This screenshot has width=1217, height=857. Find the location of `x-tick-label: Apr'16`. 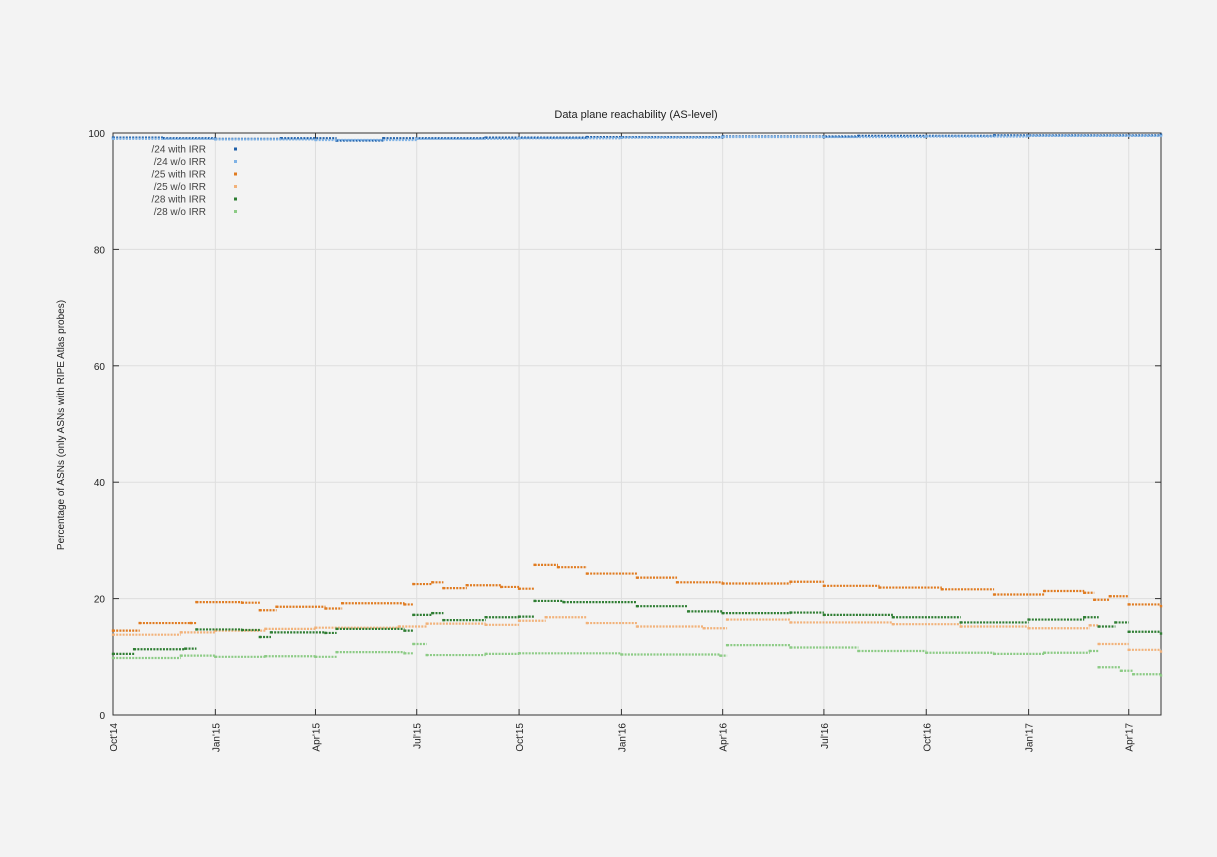

x-tick-label: Apr'16 is located at coordinates (724, 737).